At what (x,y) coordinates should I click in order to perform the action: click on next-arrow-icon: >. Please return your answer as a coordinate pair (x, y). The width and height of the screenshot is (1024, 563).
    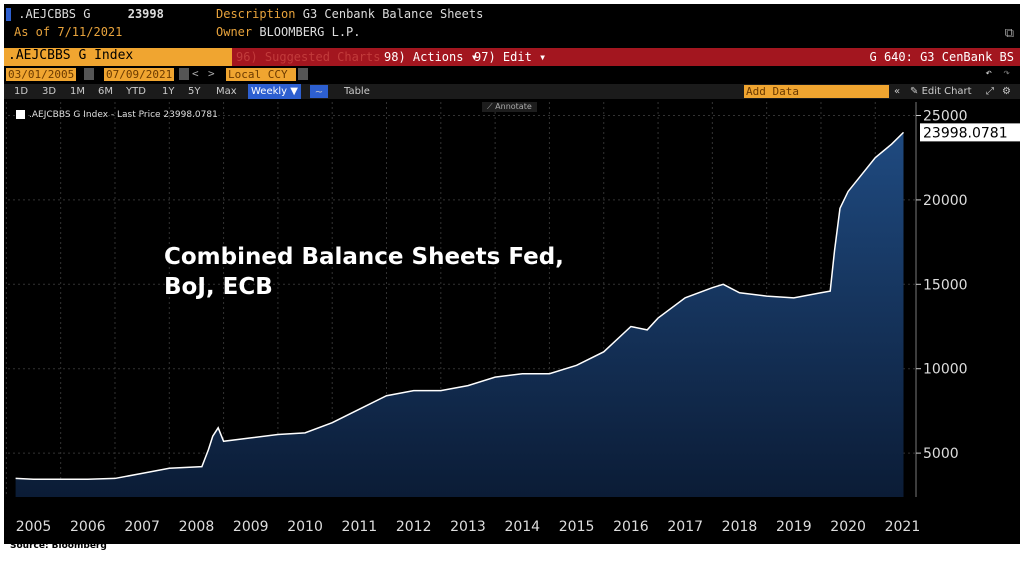
    Looking at the image, I should click on (211, 73).